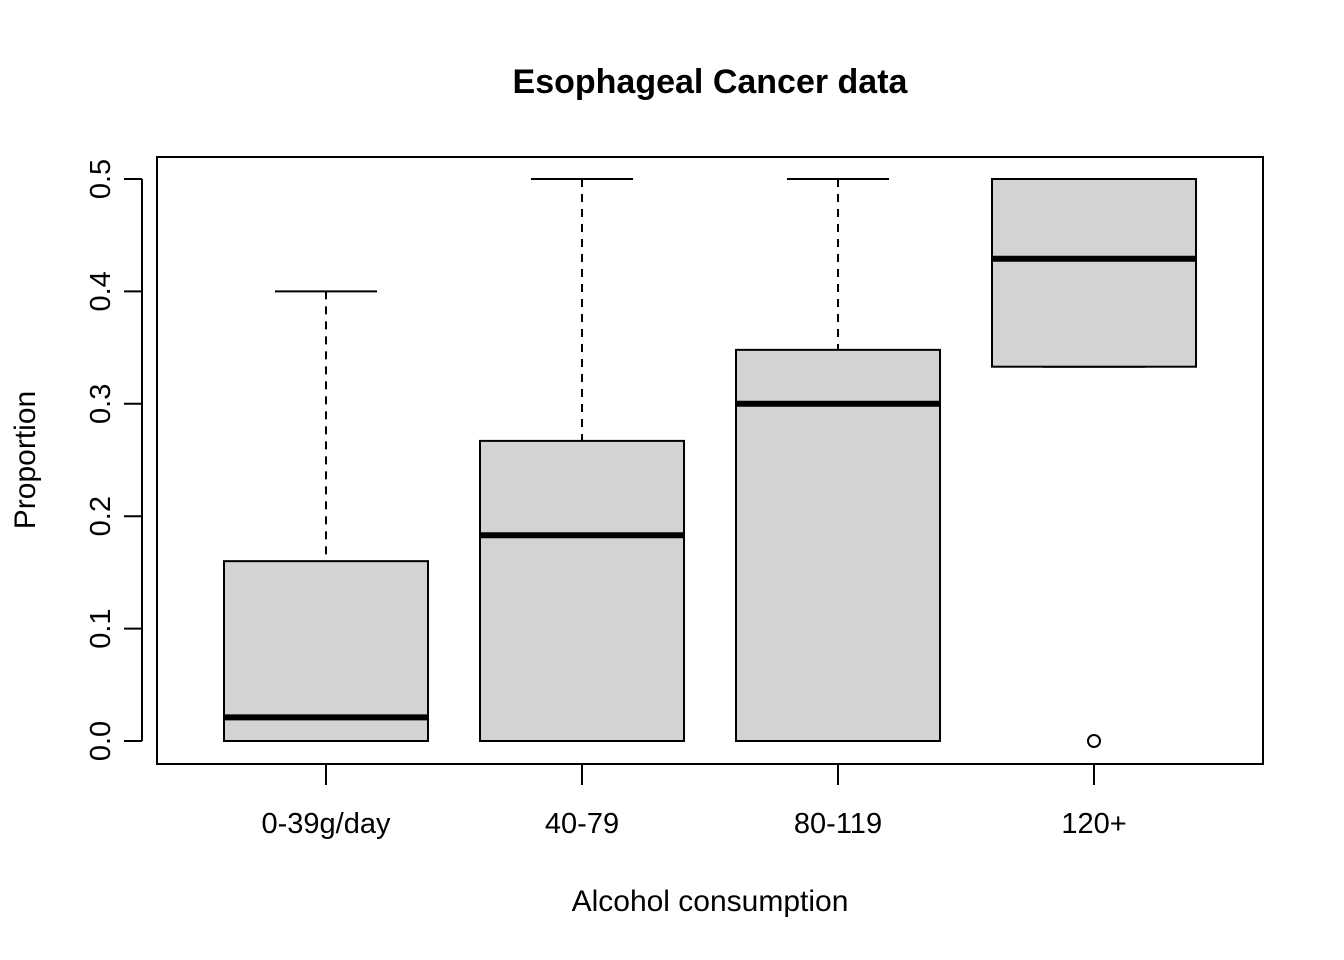  I want to click on y-axis-label: Proportion, so click(25, 460).